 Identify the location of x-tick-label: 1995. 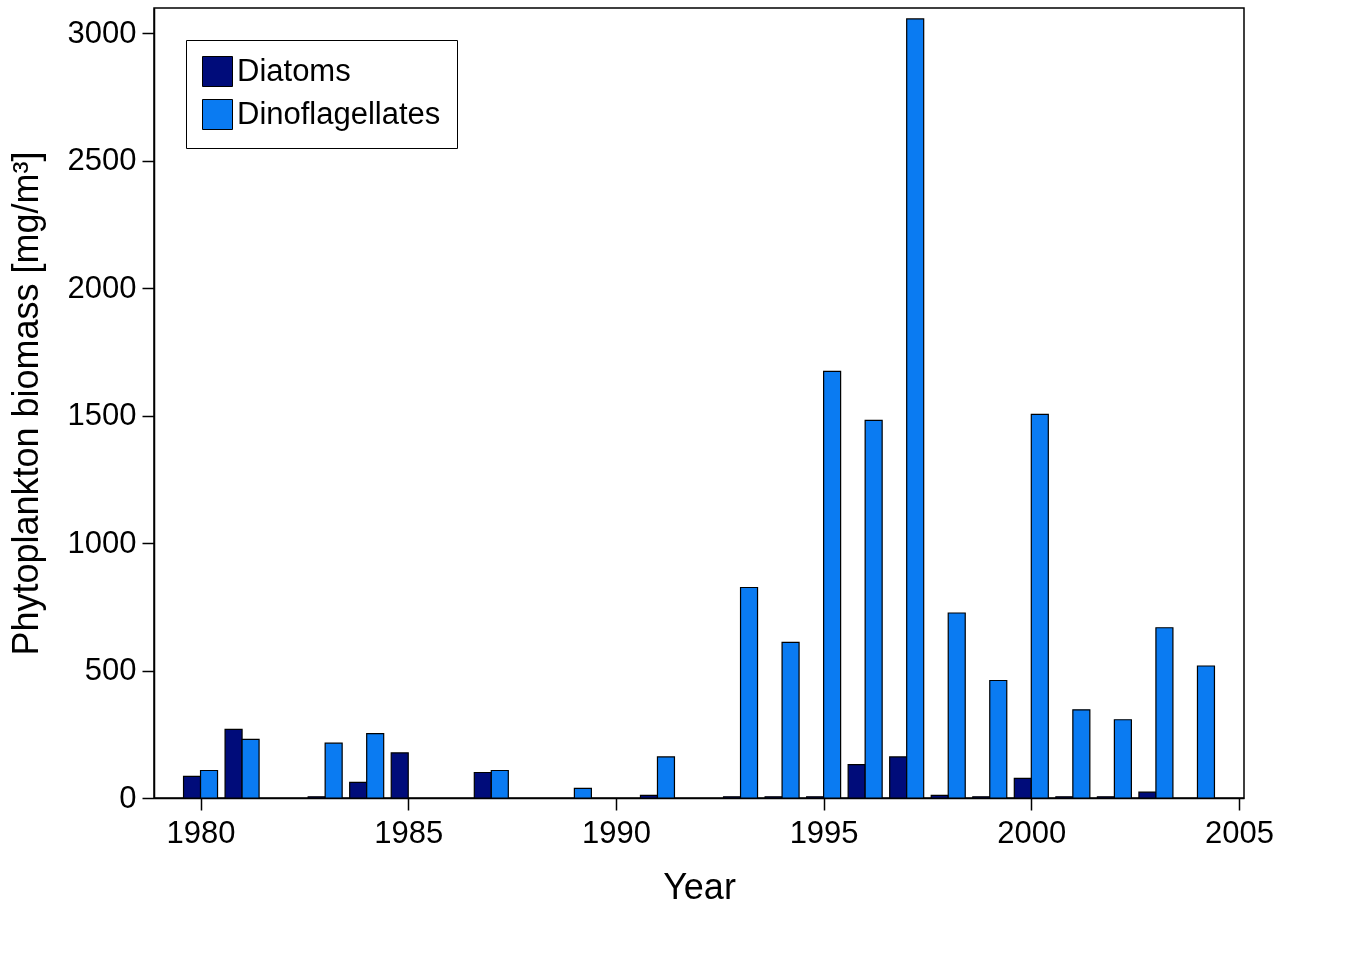
(824, 832).